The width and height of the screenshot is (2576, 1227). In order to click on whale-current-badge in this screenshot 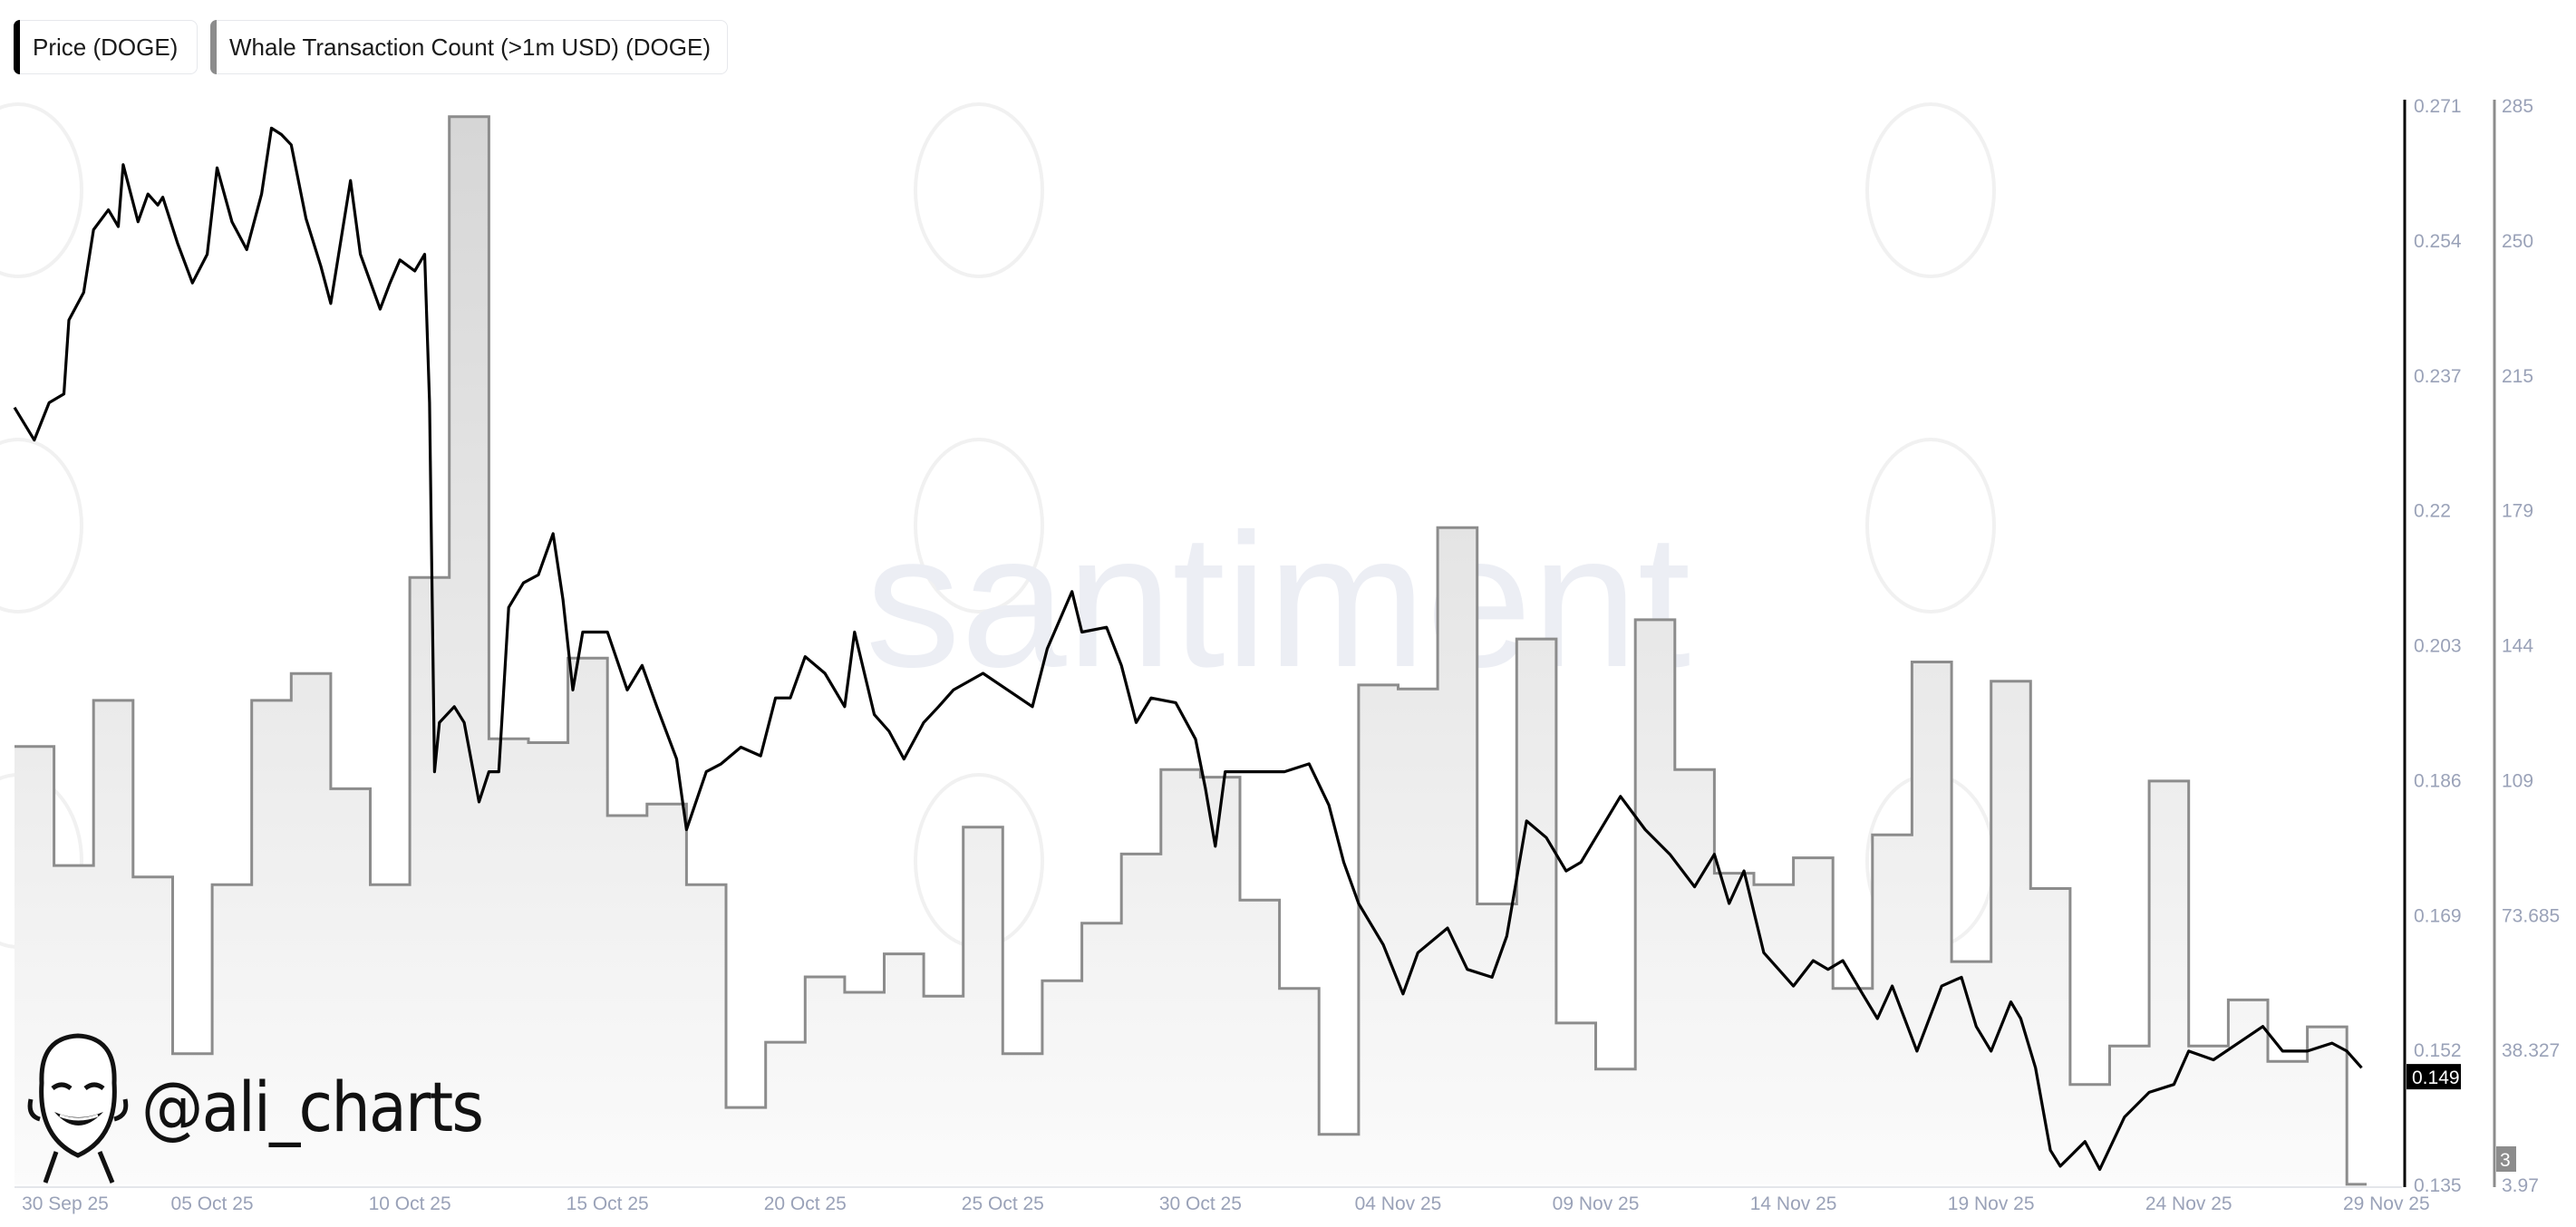, I will do `click(2506, 1159)`.